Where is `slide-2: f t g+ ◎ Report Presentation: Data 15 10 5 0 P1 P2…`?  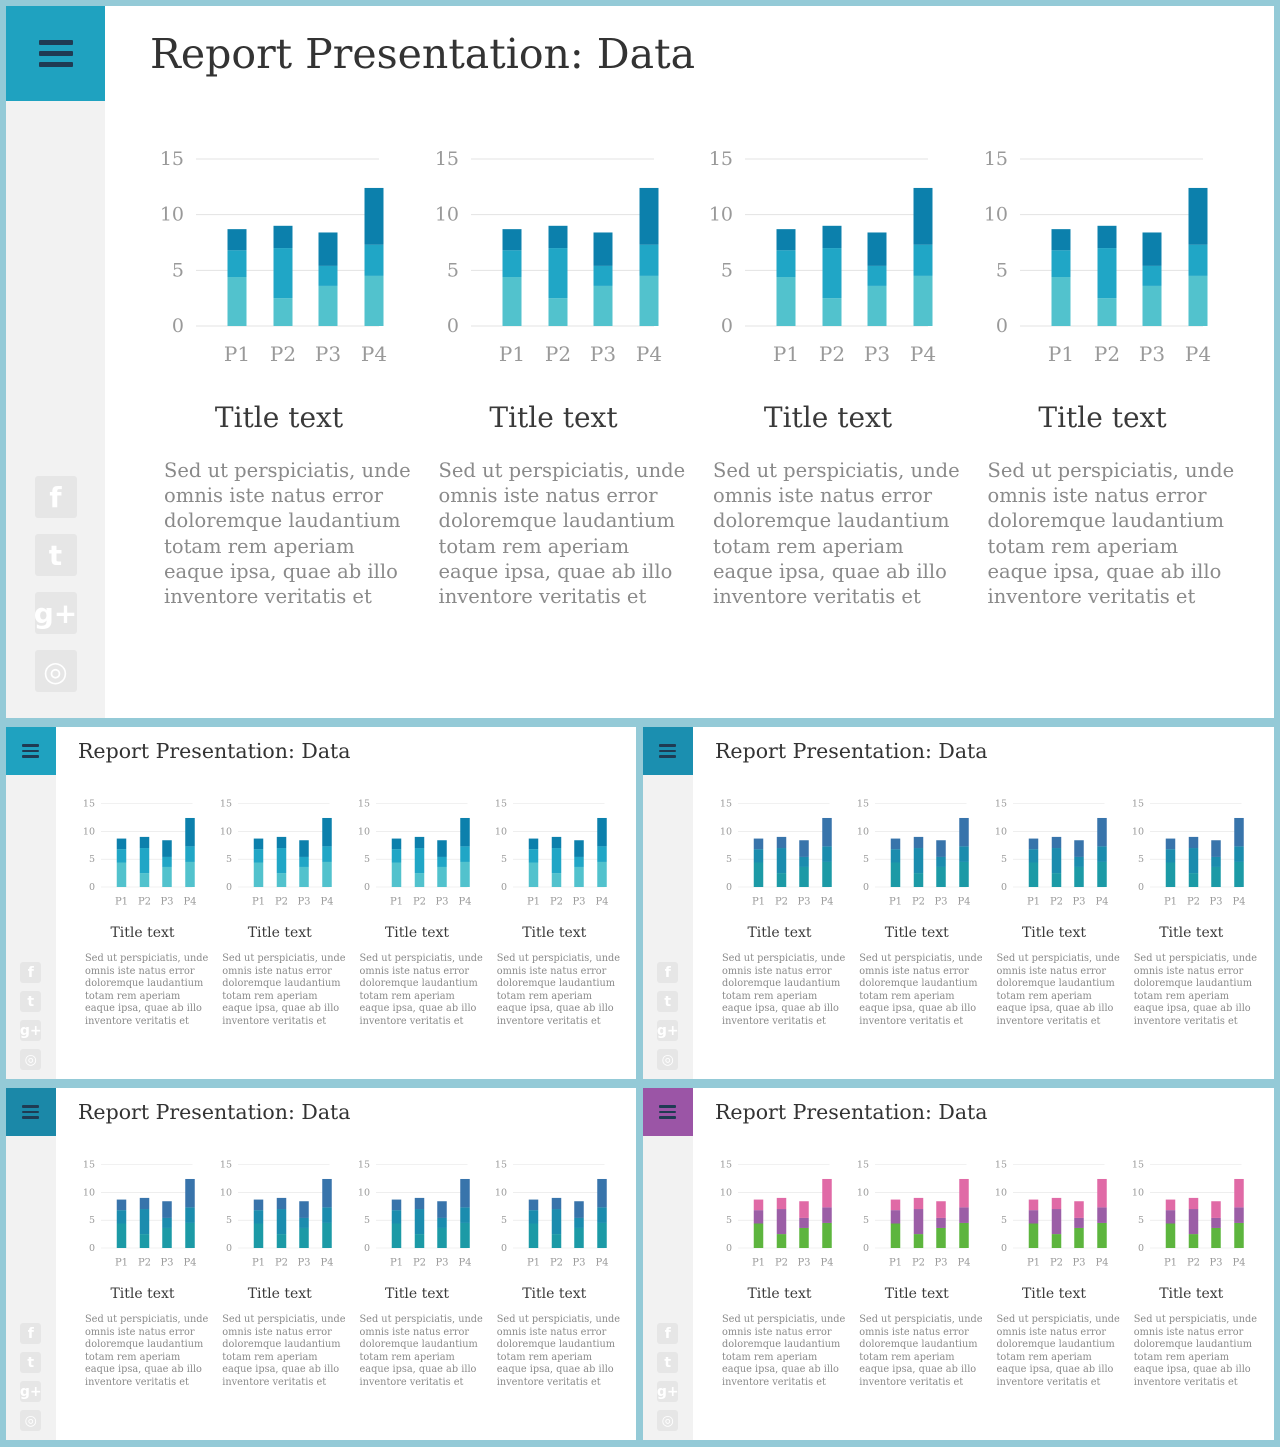 slide-2: f t g+ ◎ Report Presentation: Data 15 10 5 0 P1 P2… is located at coordinates (321, 903).